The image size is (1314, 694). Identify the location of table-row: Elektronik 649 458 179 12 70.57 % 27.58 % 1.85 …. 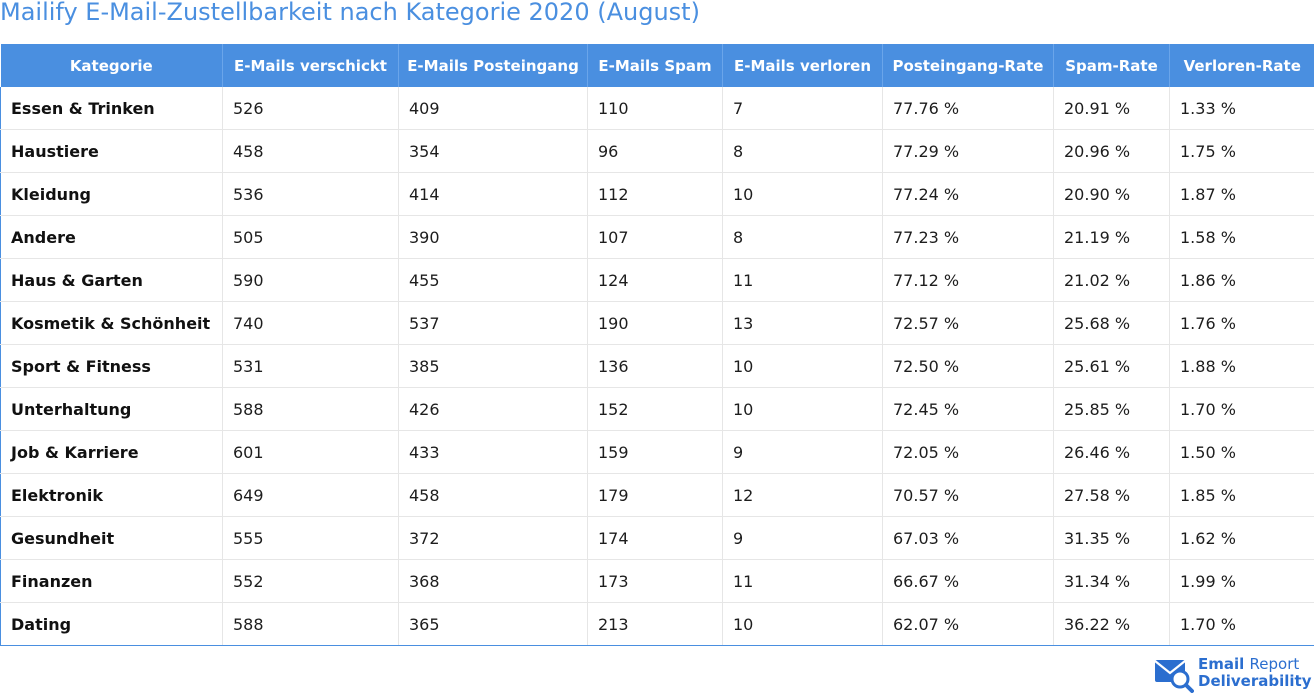
(657, 495).